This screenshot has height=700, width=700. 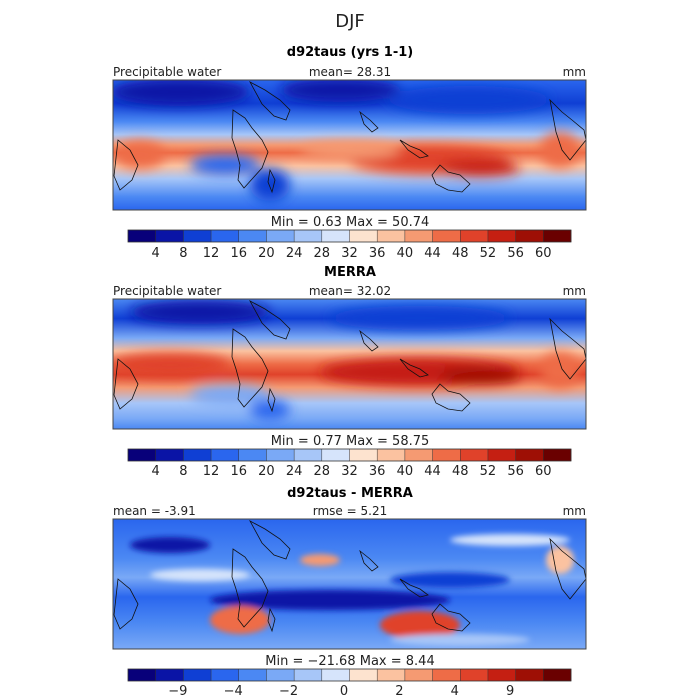 I want to click on colorbar-tick-label: 9, so click(x=510, y=691).